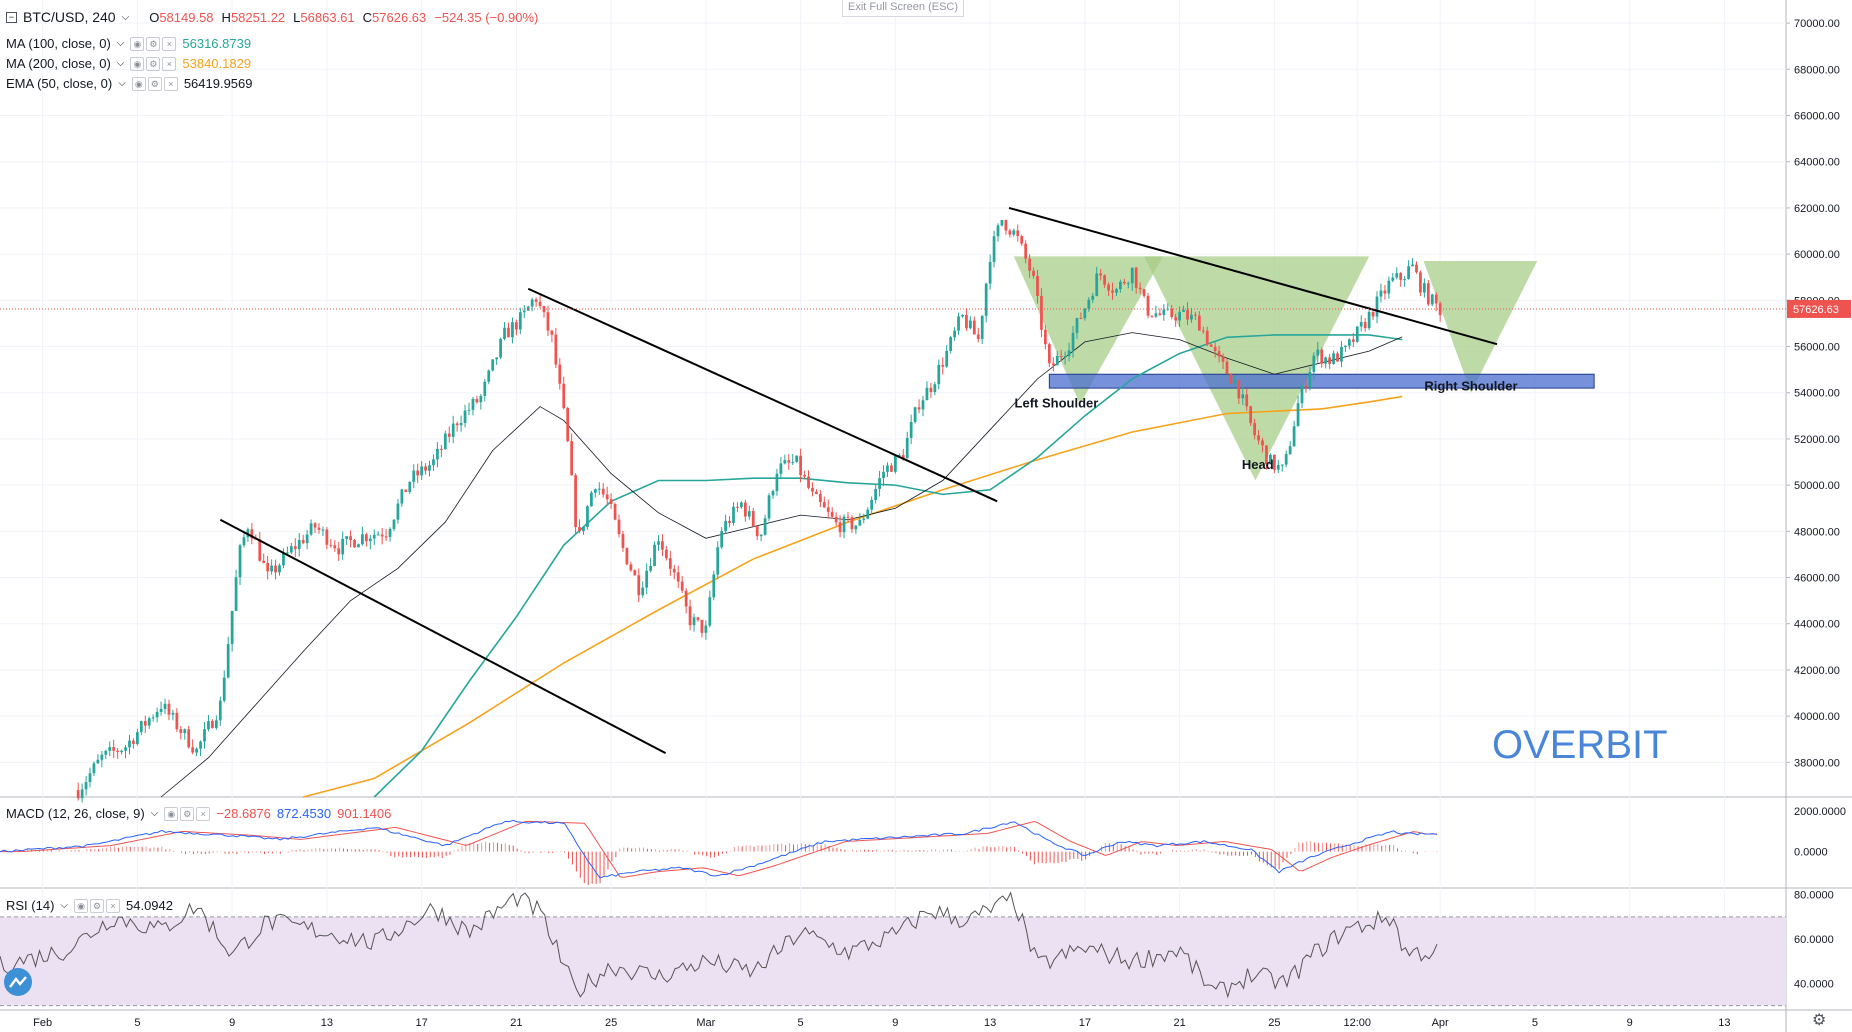 The width and height of the screenshot is (1852, 1032). Describe the element at coordinates (1819, 1020) in the screenshot. I see `gear-icon: ⚙` at that location.